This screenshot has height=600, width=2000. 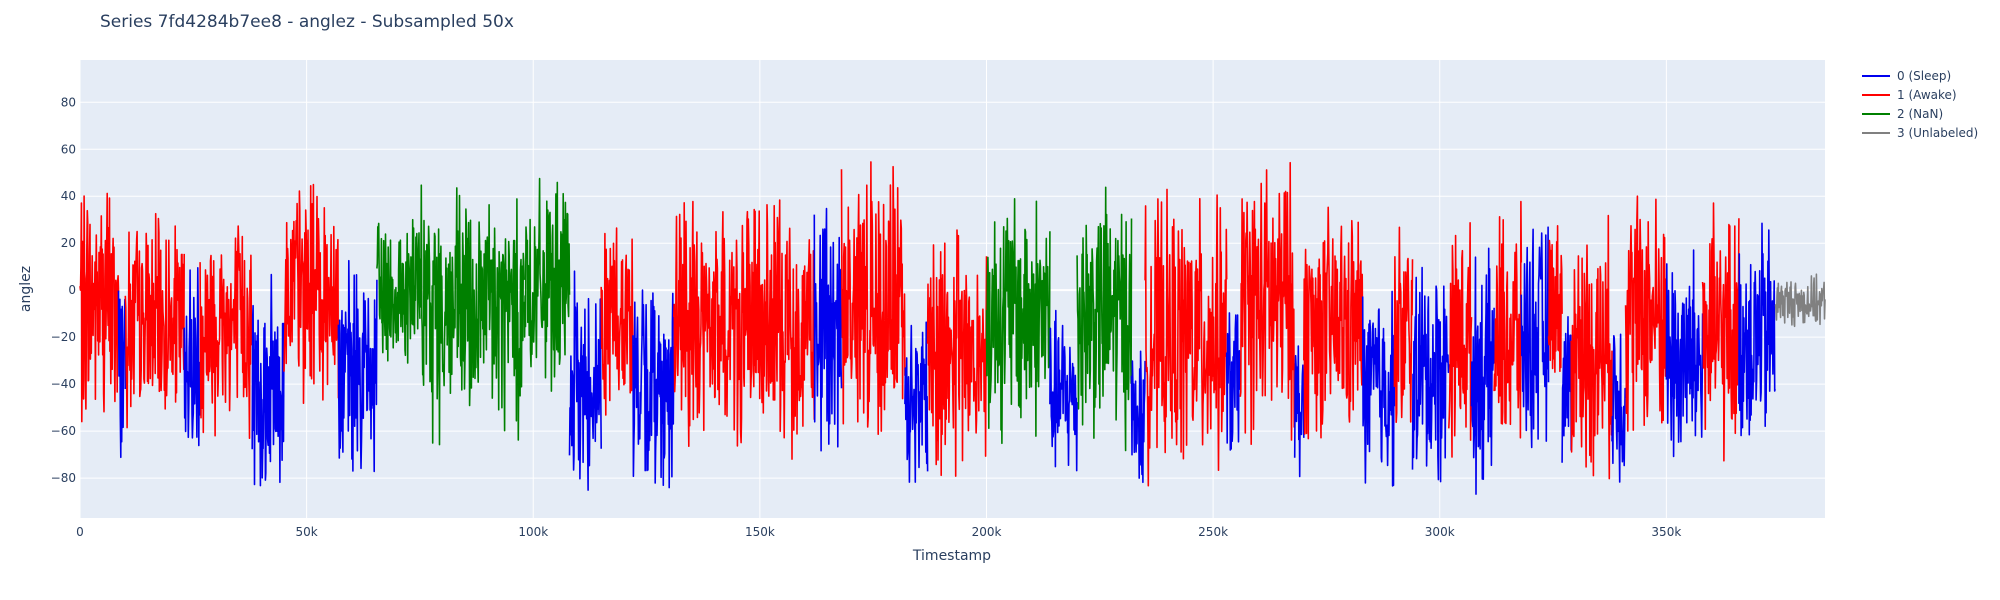 What do you see at coordinates (1924, 75) in the screenshot?
I see `legend-label: 0 (Sleep)` at bounding box center [1924, 75].